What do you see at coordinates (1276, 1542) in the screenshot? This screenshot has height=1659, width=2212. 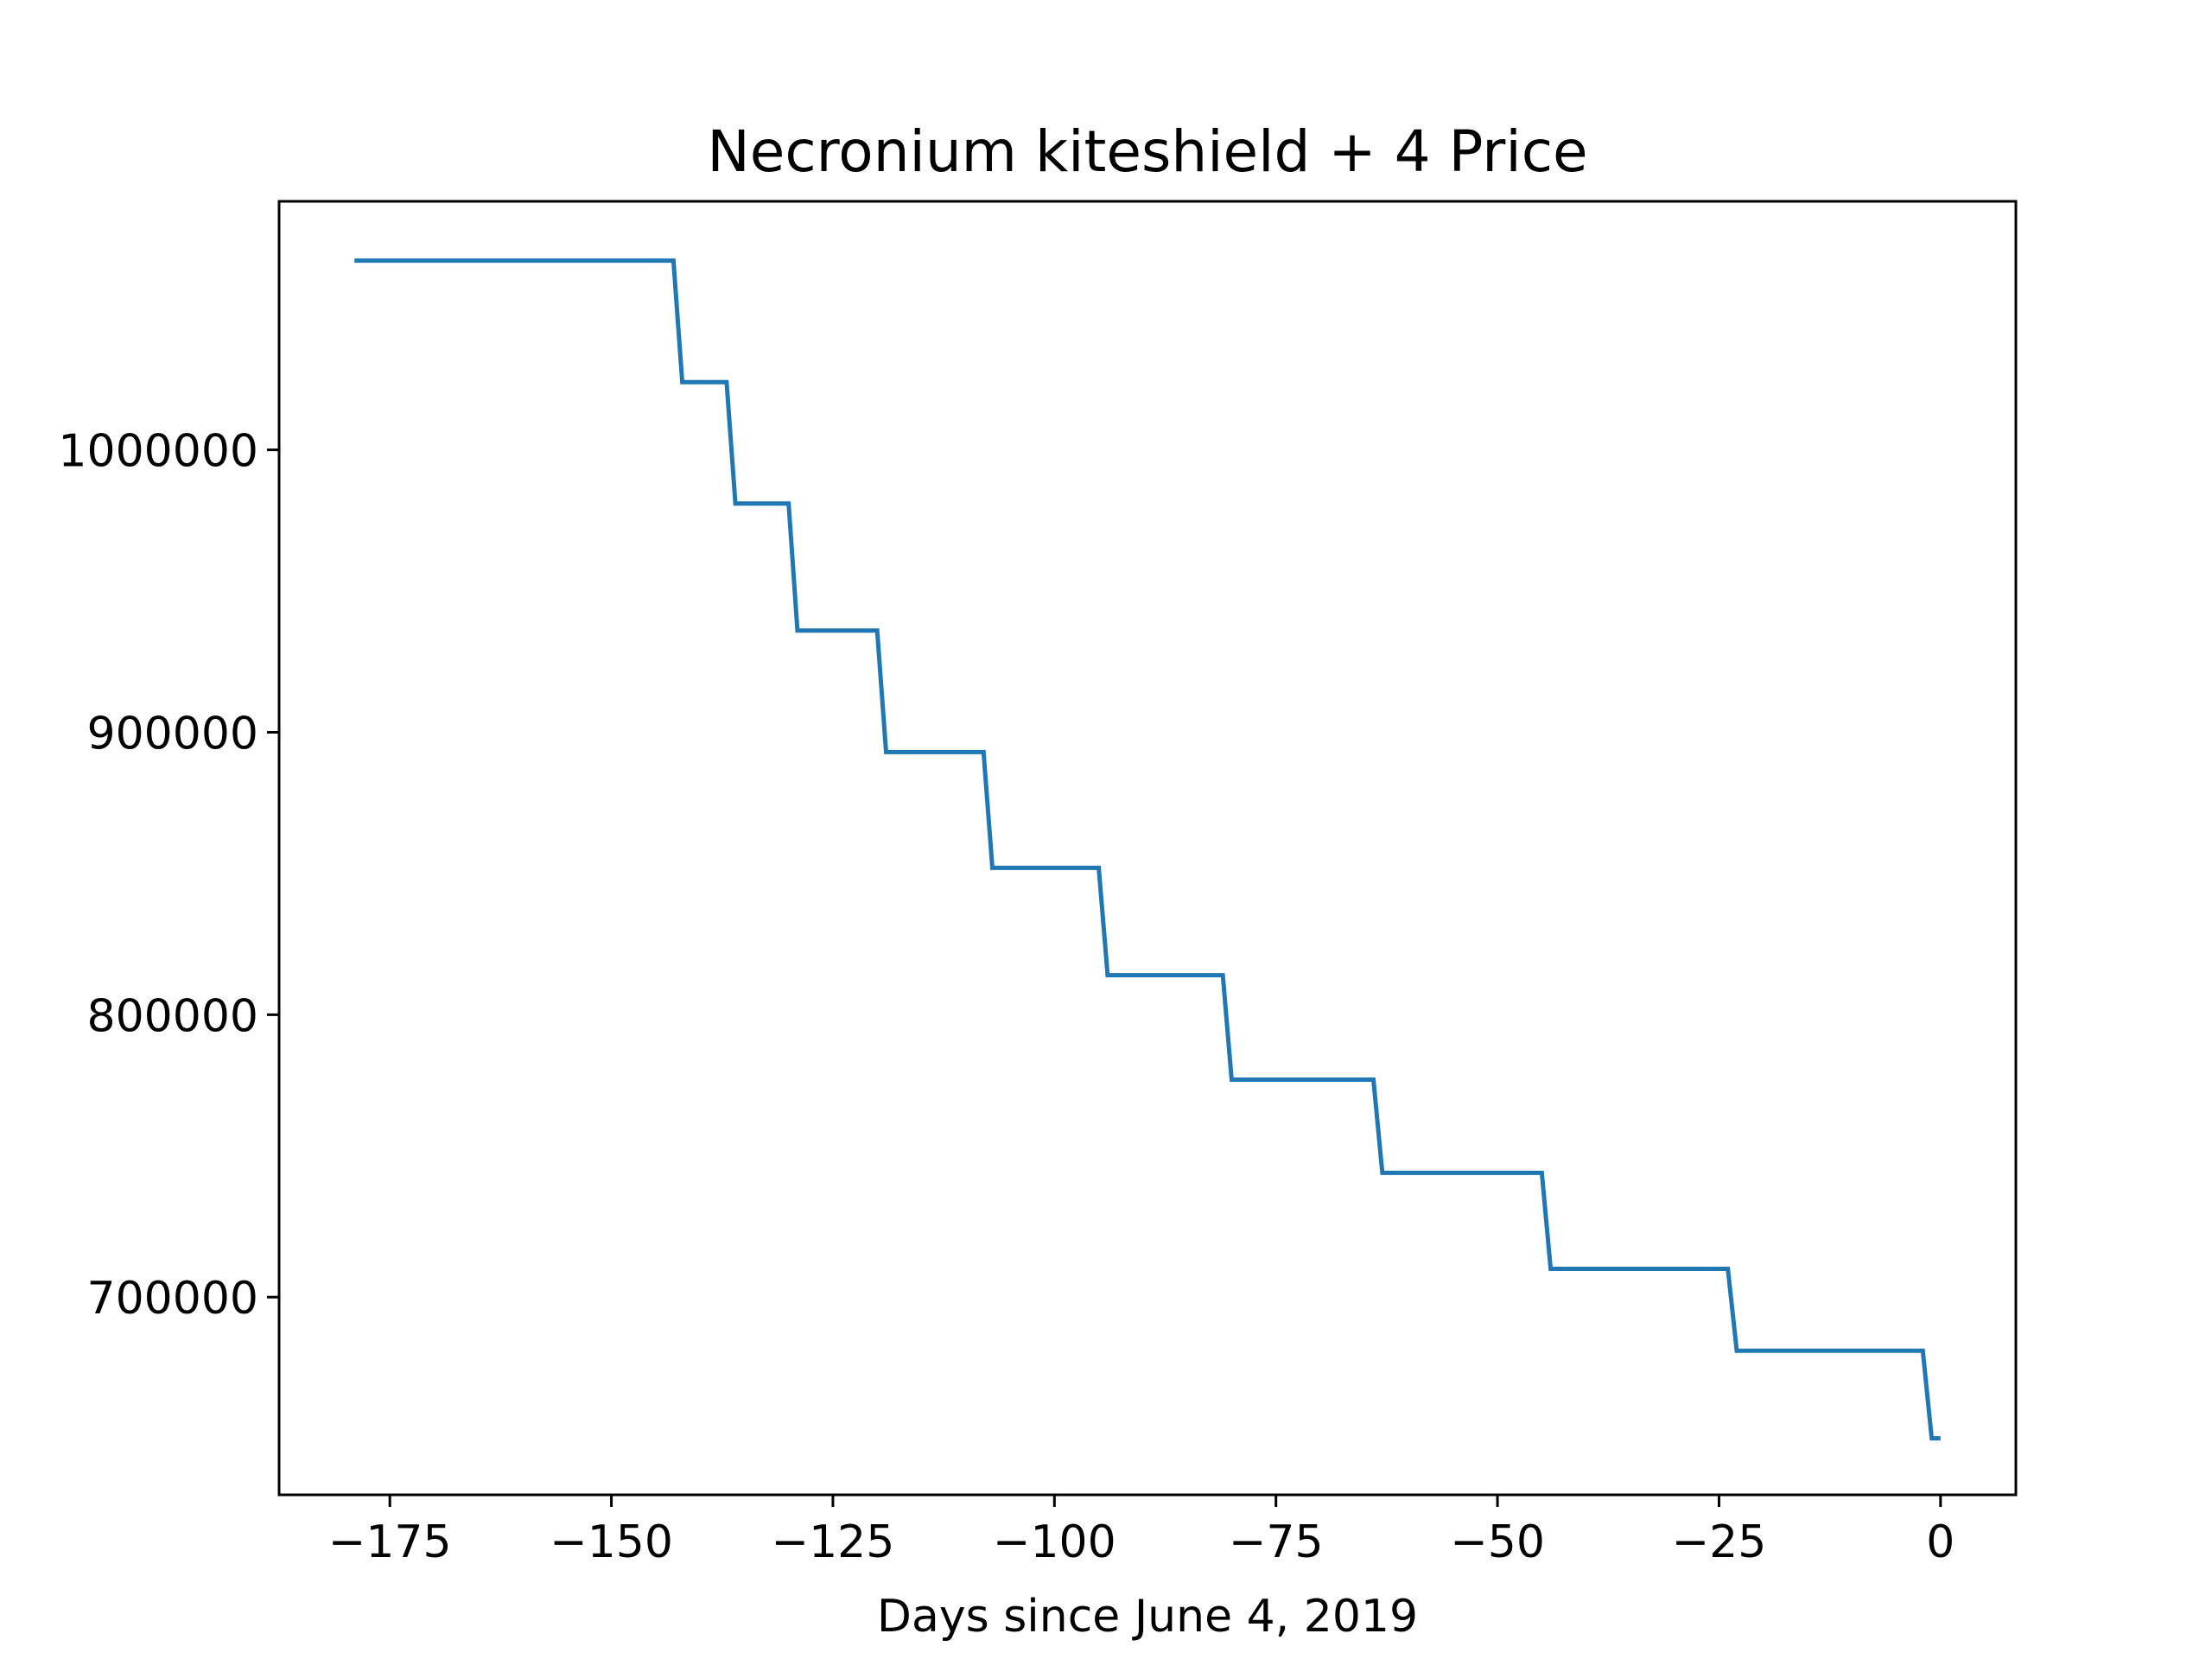 I see `x-tick-label: −75` at bounding box center [1276, 1542].